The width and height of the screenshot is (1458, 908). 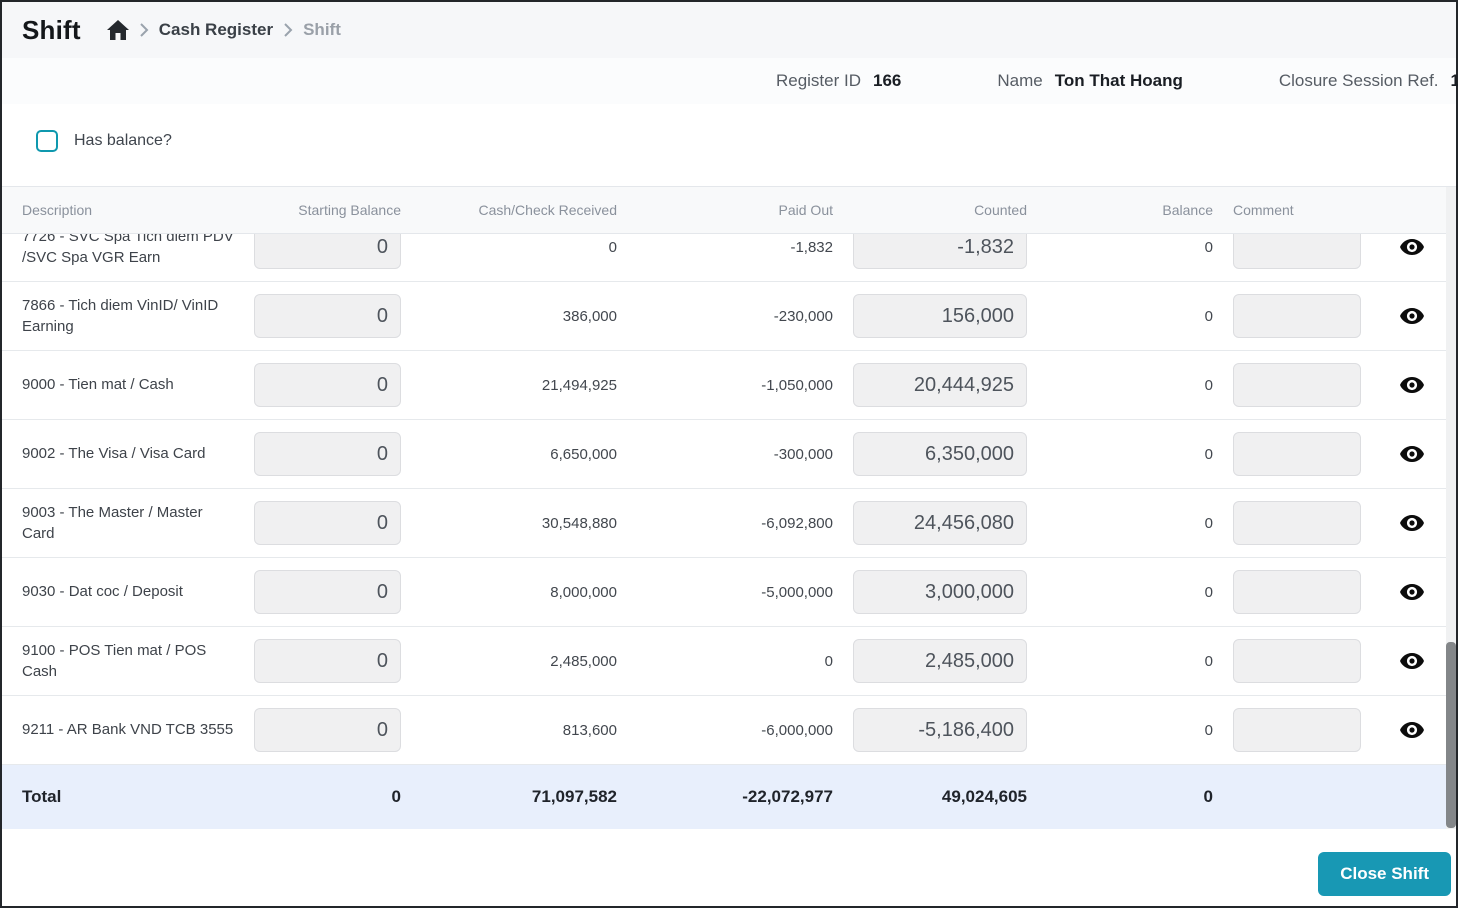 I want to click on row-description: 9002 - The Visa / Visa Card, so click(x=114, y=454).